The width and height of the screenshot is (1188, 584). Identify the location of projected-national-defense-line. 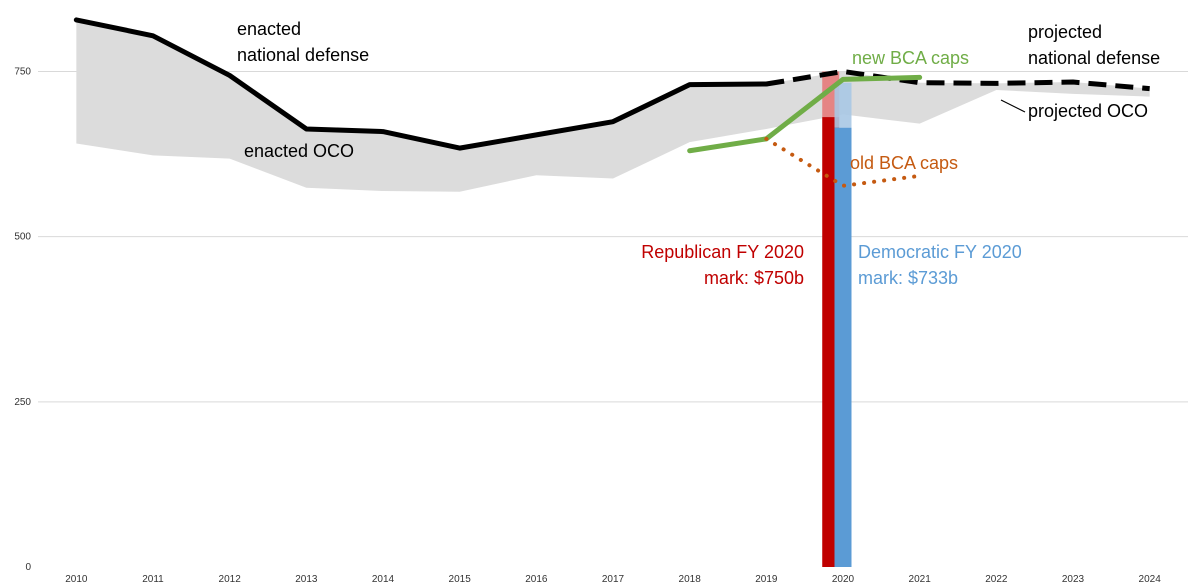
(957, 80).